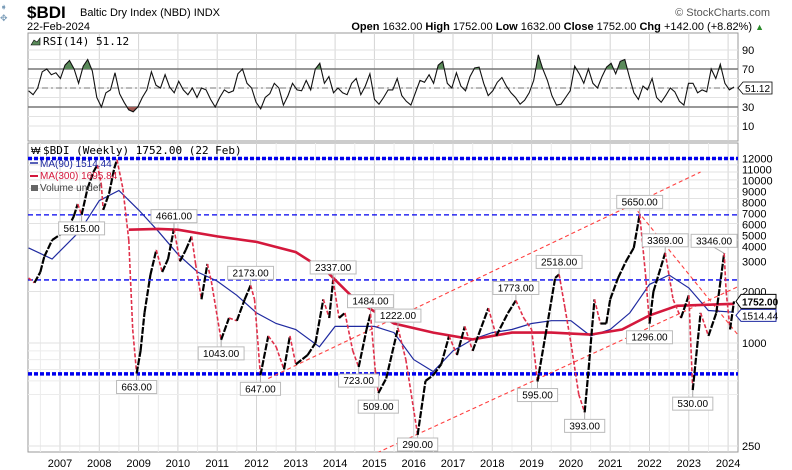 This screenshot has height=470, width=792. I want to click on x-tick-label: 2010, so click(178, 464).